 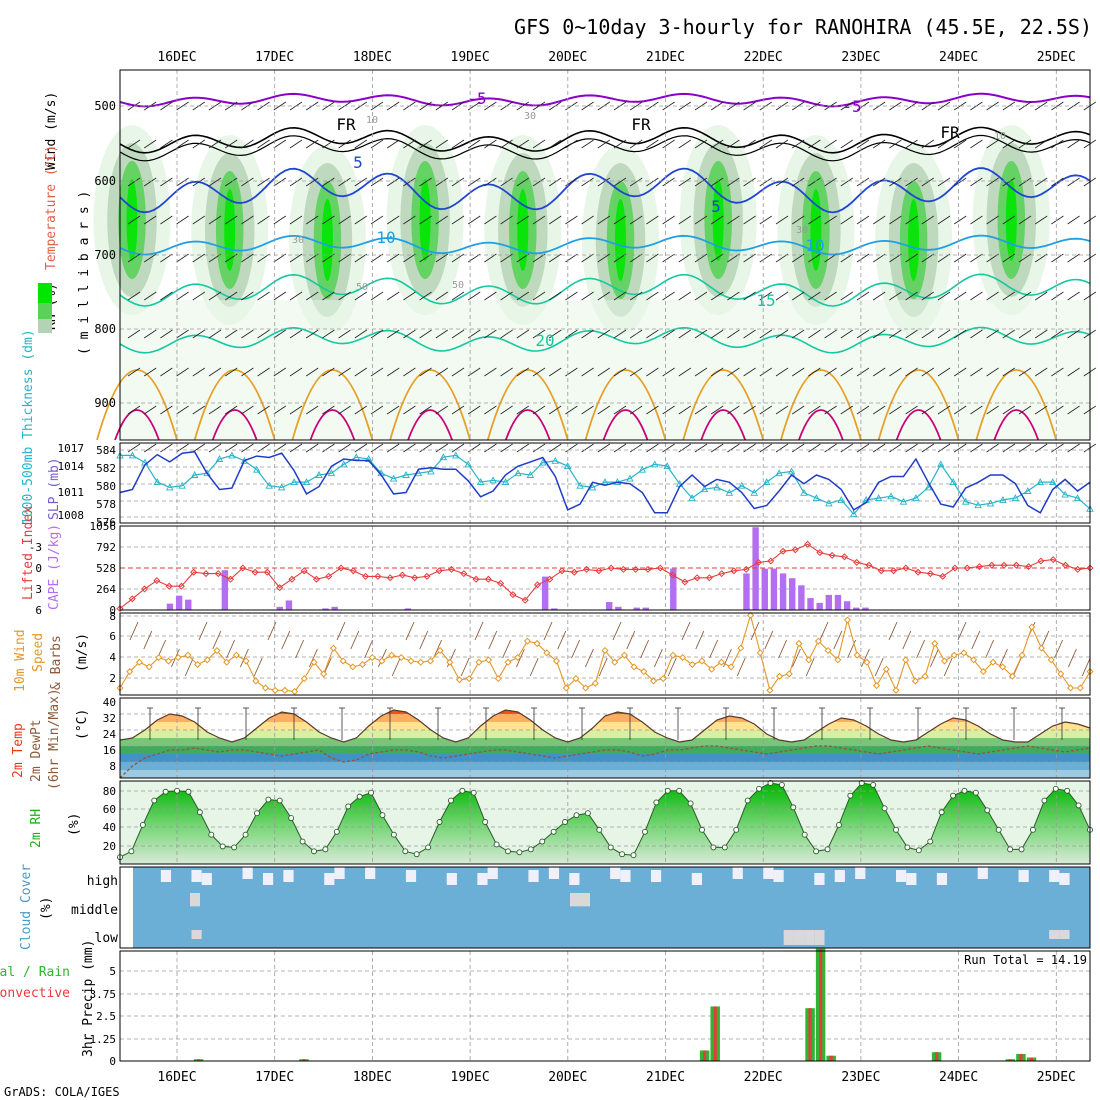 I want to click on upper-ylabel-mb: ( m i l l i b a r s ), so click(x=84, y=273).